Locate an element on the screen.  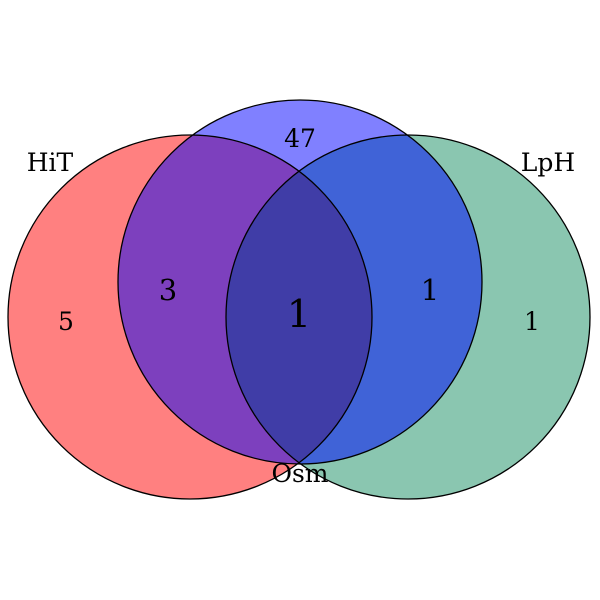
count-hit-only: 5 is located at coordinates (66, 321).